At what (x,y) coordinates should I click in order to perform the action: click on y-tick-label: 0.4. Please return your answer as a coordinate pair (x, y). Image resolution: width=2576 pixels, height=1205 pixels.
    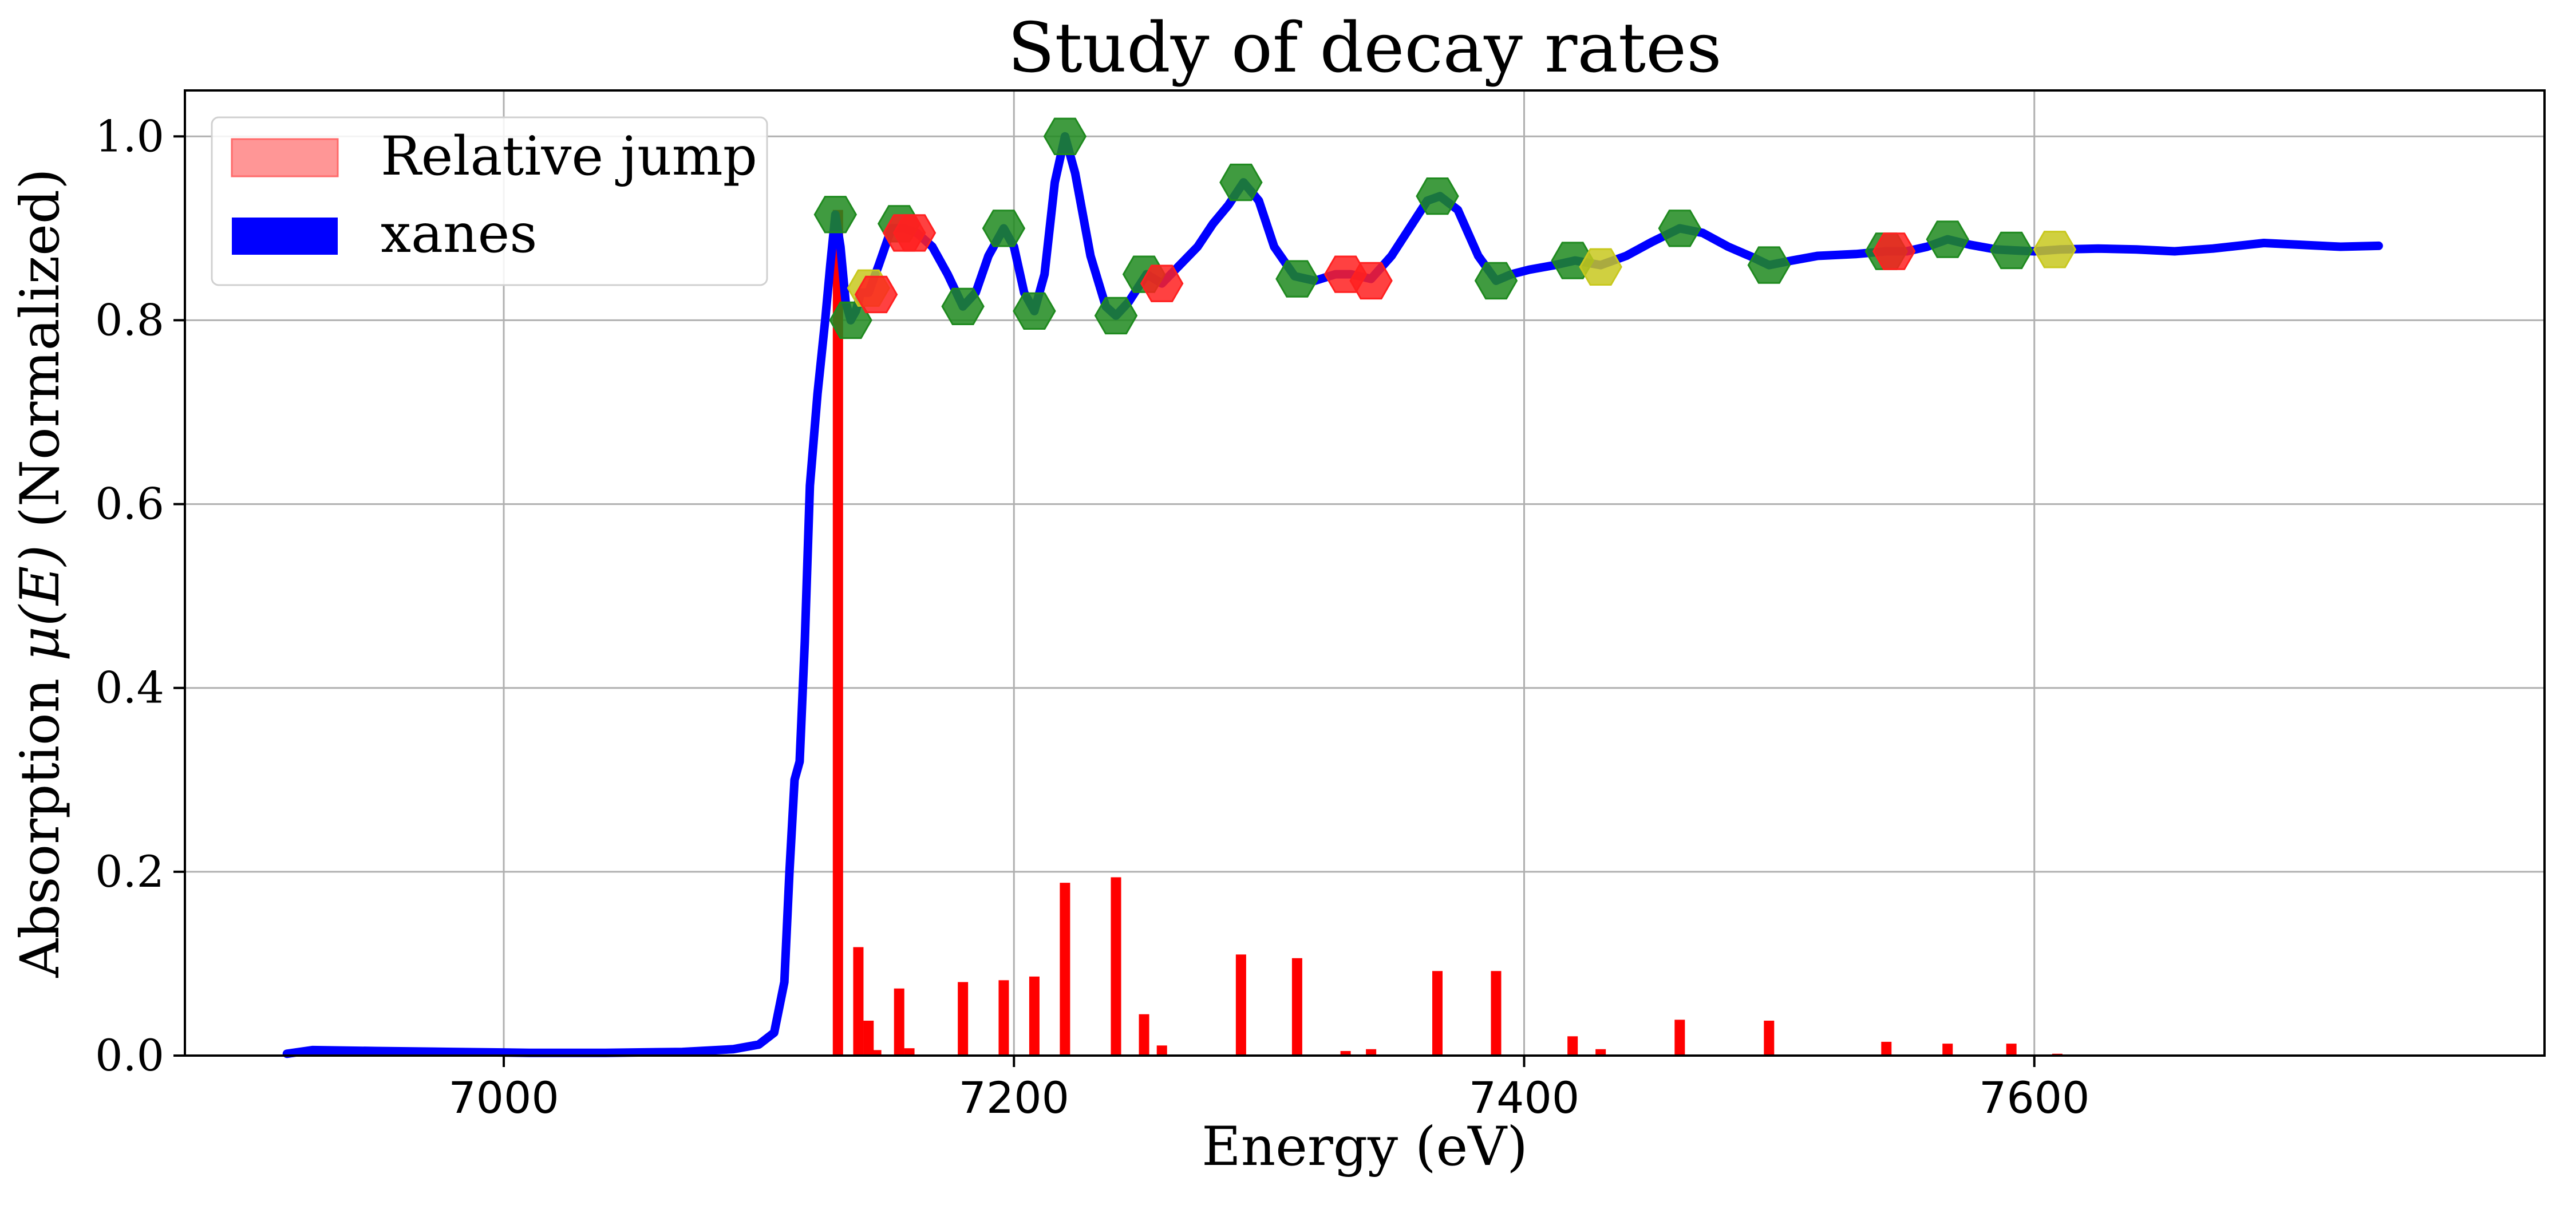
    Looking at the image, I should click on (129, 687).